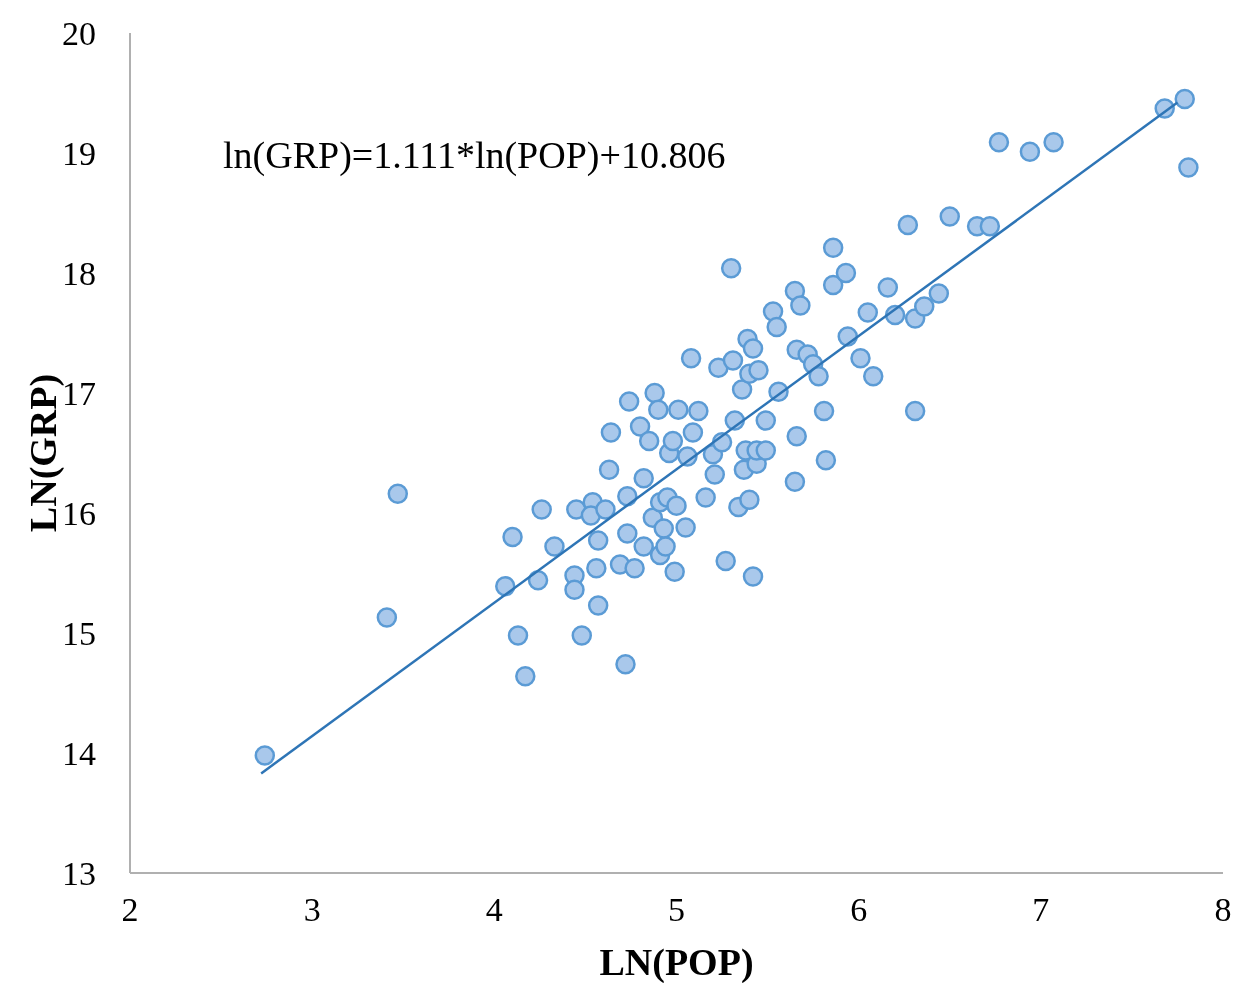  Describe the element at coordinates (494, 909) in the screenshot. I see `x-tick-label: 4` at that location.